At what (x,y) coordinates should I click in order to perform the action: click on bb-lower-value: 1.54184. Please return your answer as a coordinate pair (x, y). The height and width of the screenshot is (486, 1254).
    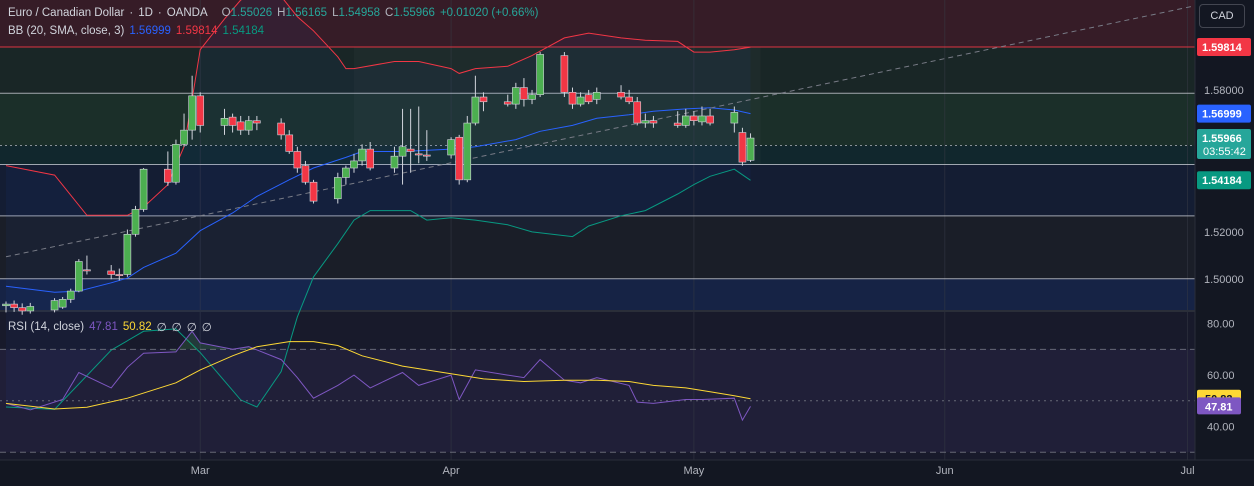
    Looking at the image, I should click on (243, 31).